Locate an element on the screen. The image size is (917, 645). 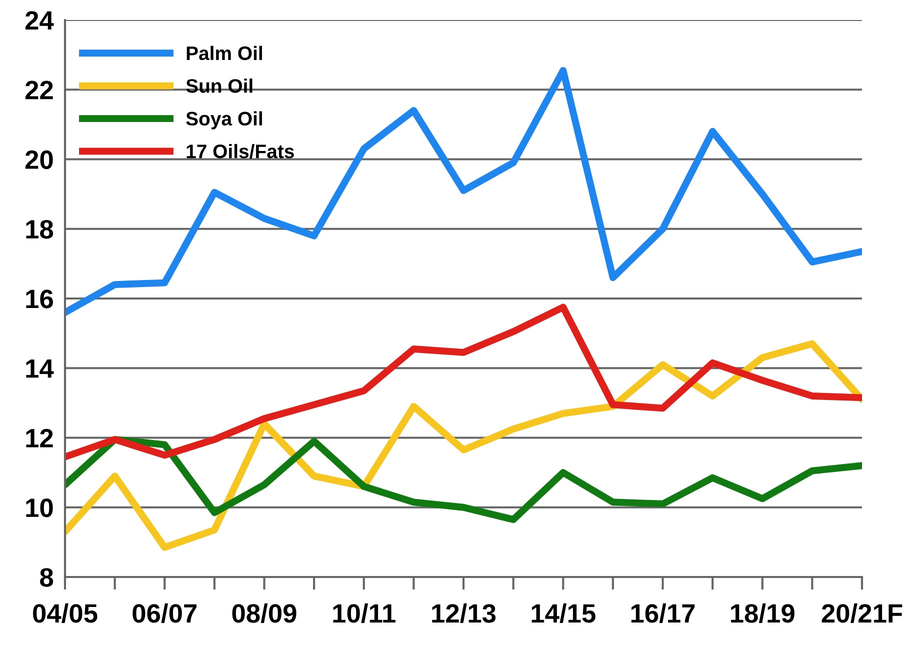
y-tick-label: 22 is located at coordinates (39, 90).